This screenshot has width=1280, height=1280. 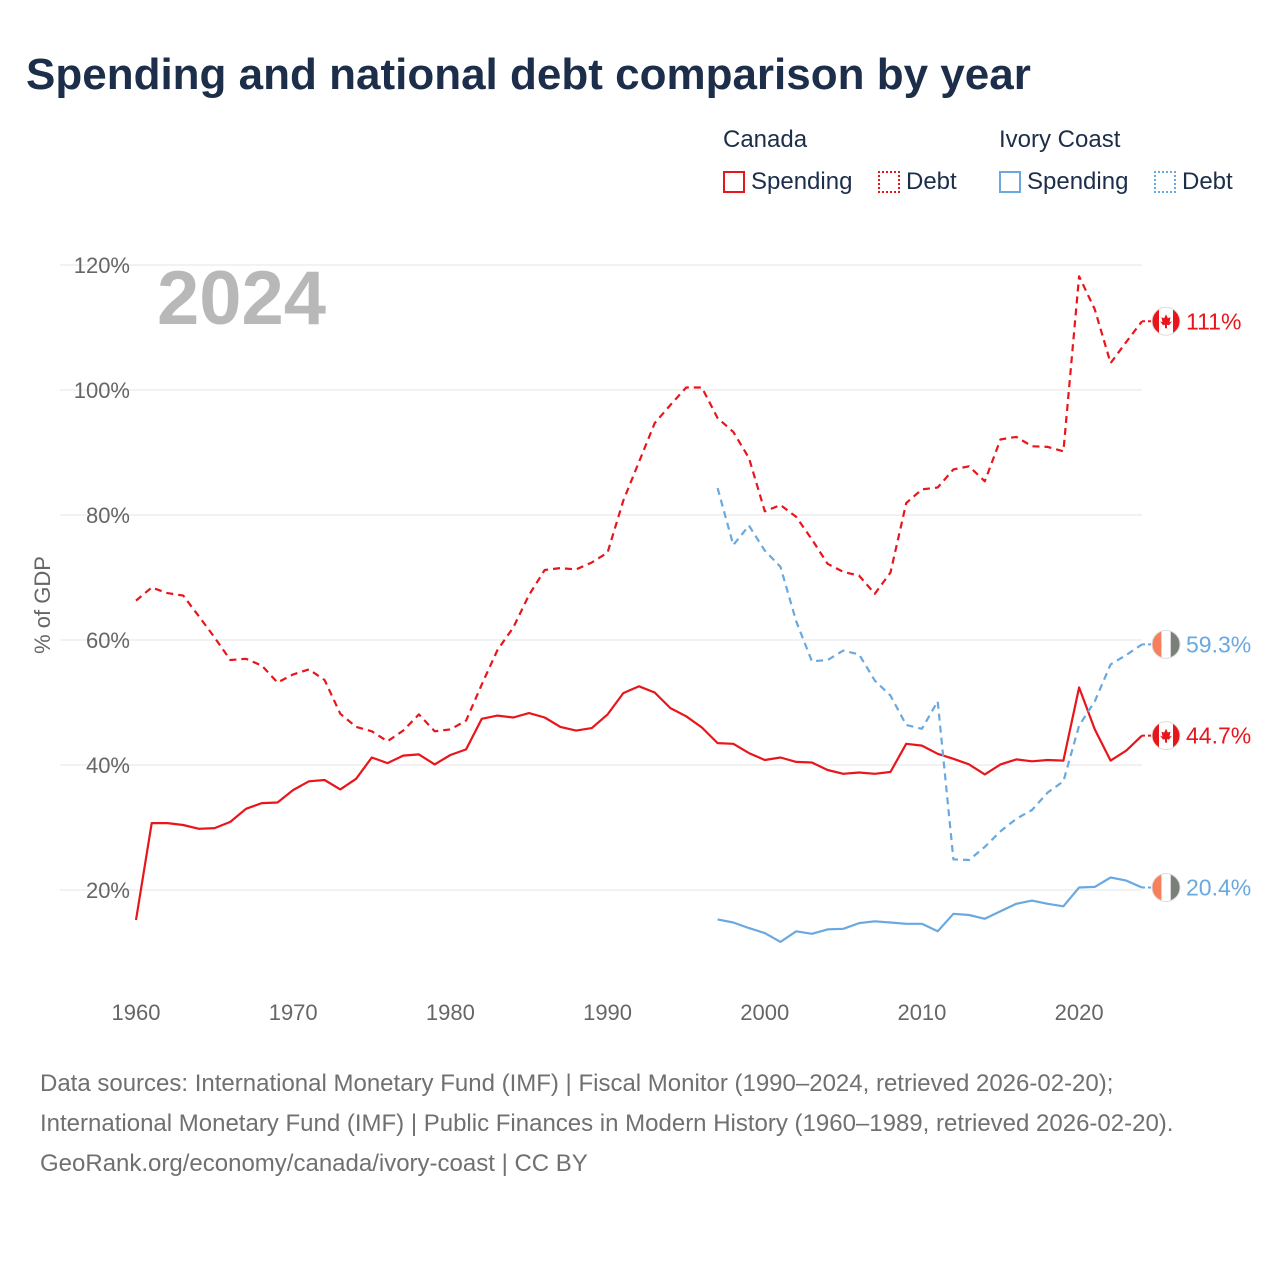 What do you see at coordinates (1218, 736) in the screenshot?
I see `end-value-label: 44.7%` at bounding box center [1218, 736].